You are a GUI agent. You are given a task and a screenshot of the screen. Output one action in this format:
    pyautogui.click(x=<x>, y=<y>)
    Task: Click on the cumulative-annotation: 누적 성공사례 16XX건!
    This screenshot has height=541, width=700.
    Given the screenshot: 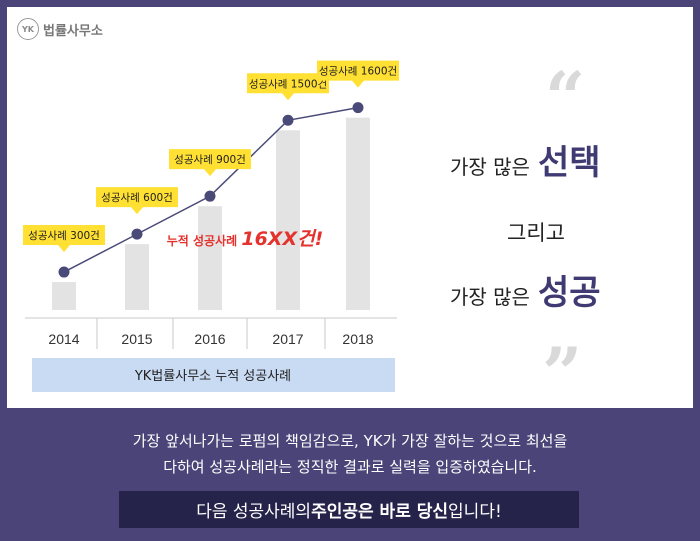 What is the action you would take?
    pyautogui.click(x=245, y=239)
    